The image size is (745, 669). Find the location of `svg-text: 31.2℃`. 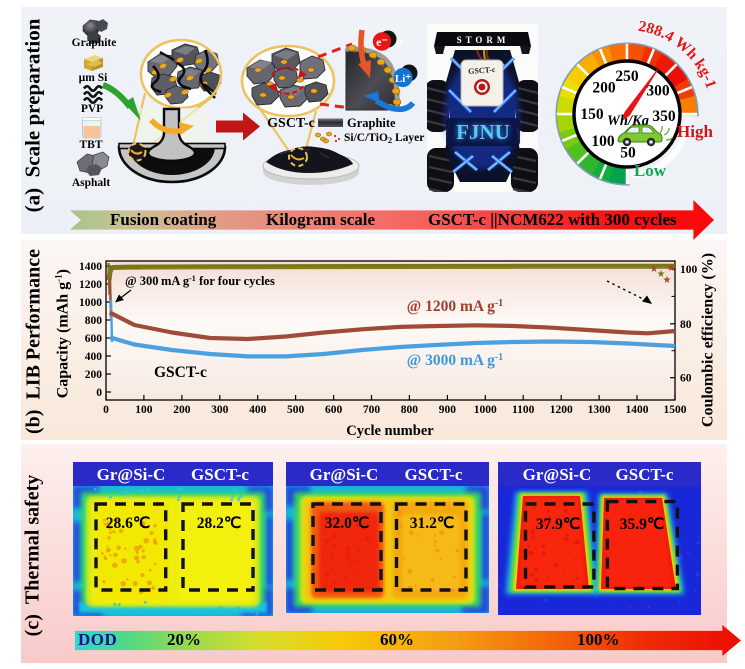

svg-text: 31.2℃ is located at coordinates (432, 523).